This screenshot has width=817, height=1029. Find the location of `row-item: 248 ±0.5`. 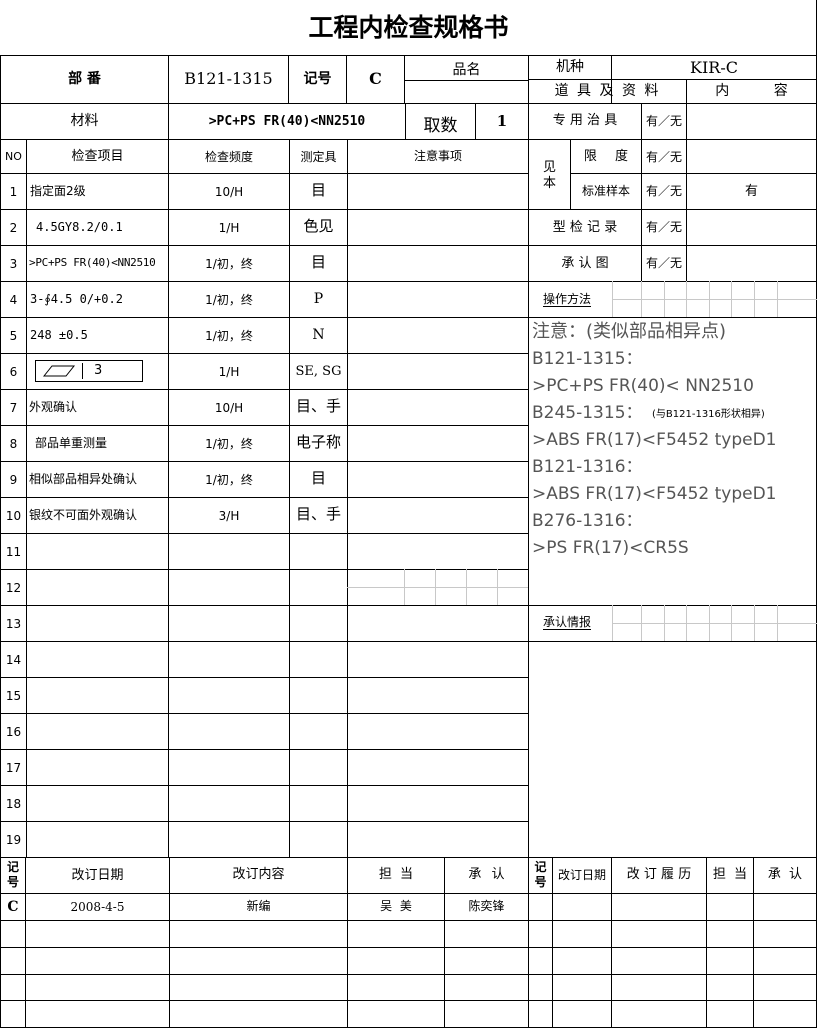

row-item: 248 ±0.5 is located at coordinates (59, 335).